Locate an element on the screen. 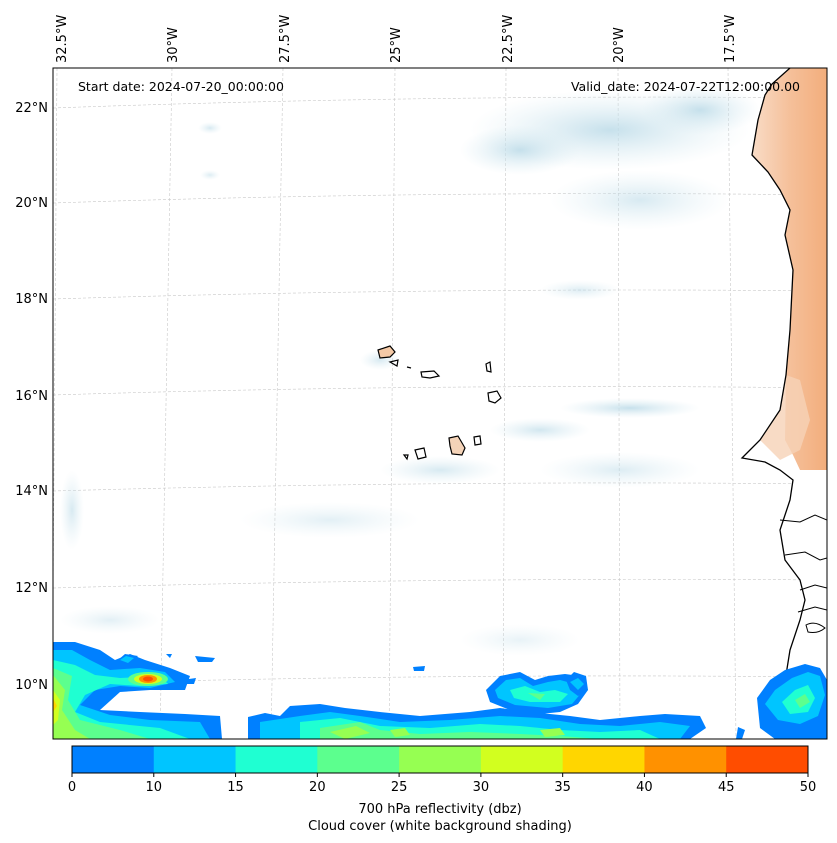 The image size is (837, 843). reflectivity-contours is located at coordinates (440, 690).